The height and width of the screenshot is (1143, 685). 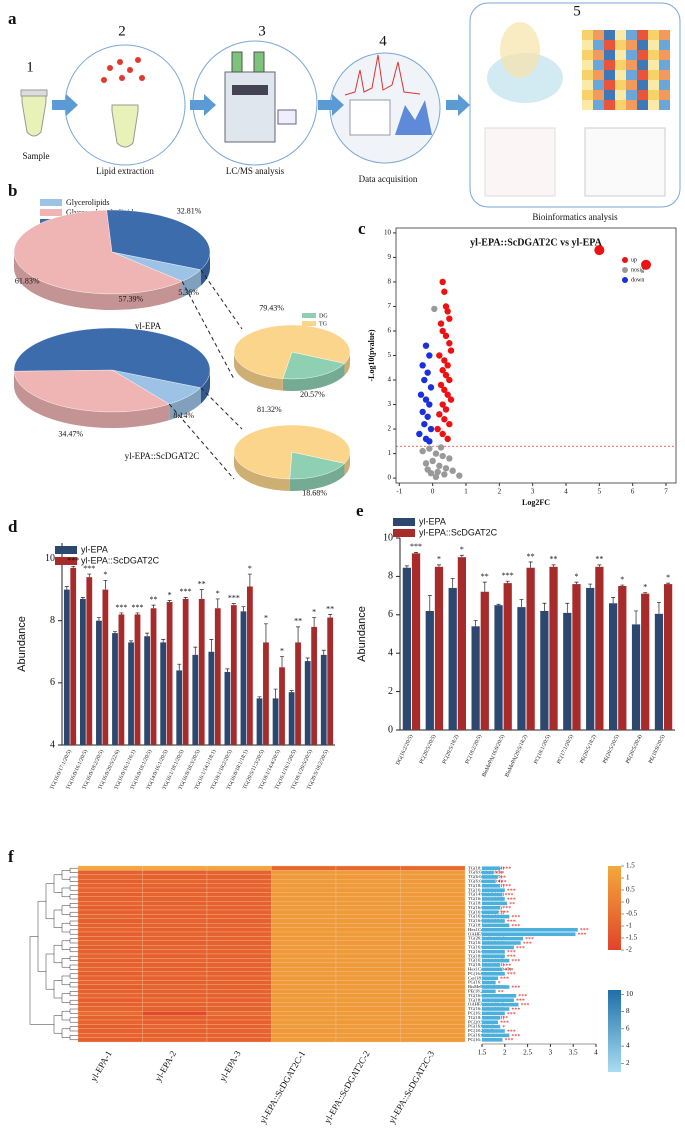 I want to click on x-tick-label: BisMePA(20:5/18:2), so click(x=516, y=755).